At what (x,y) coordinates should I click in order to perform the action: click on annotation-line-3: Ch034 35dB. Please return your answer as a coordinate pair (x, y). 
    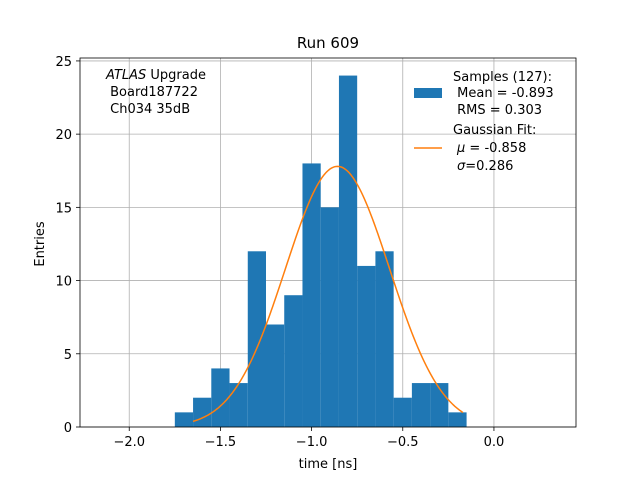
    Looking at the image, I should click on (148, 109).